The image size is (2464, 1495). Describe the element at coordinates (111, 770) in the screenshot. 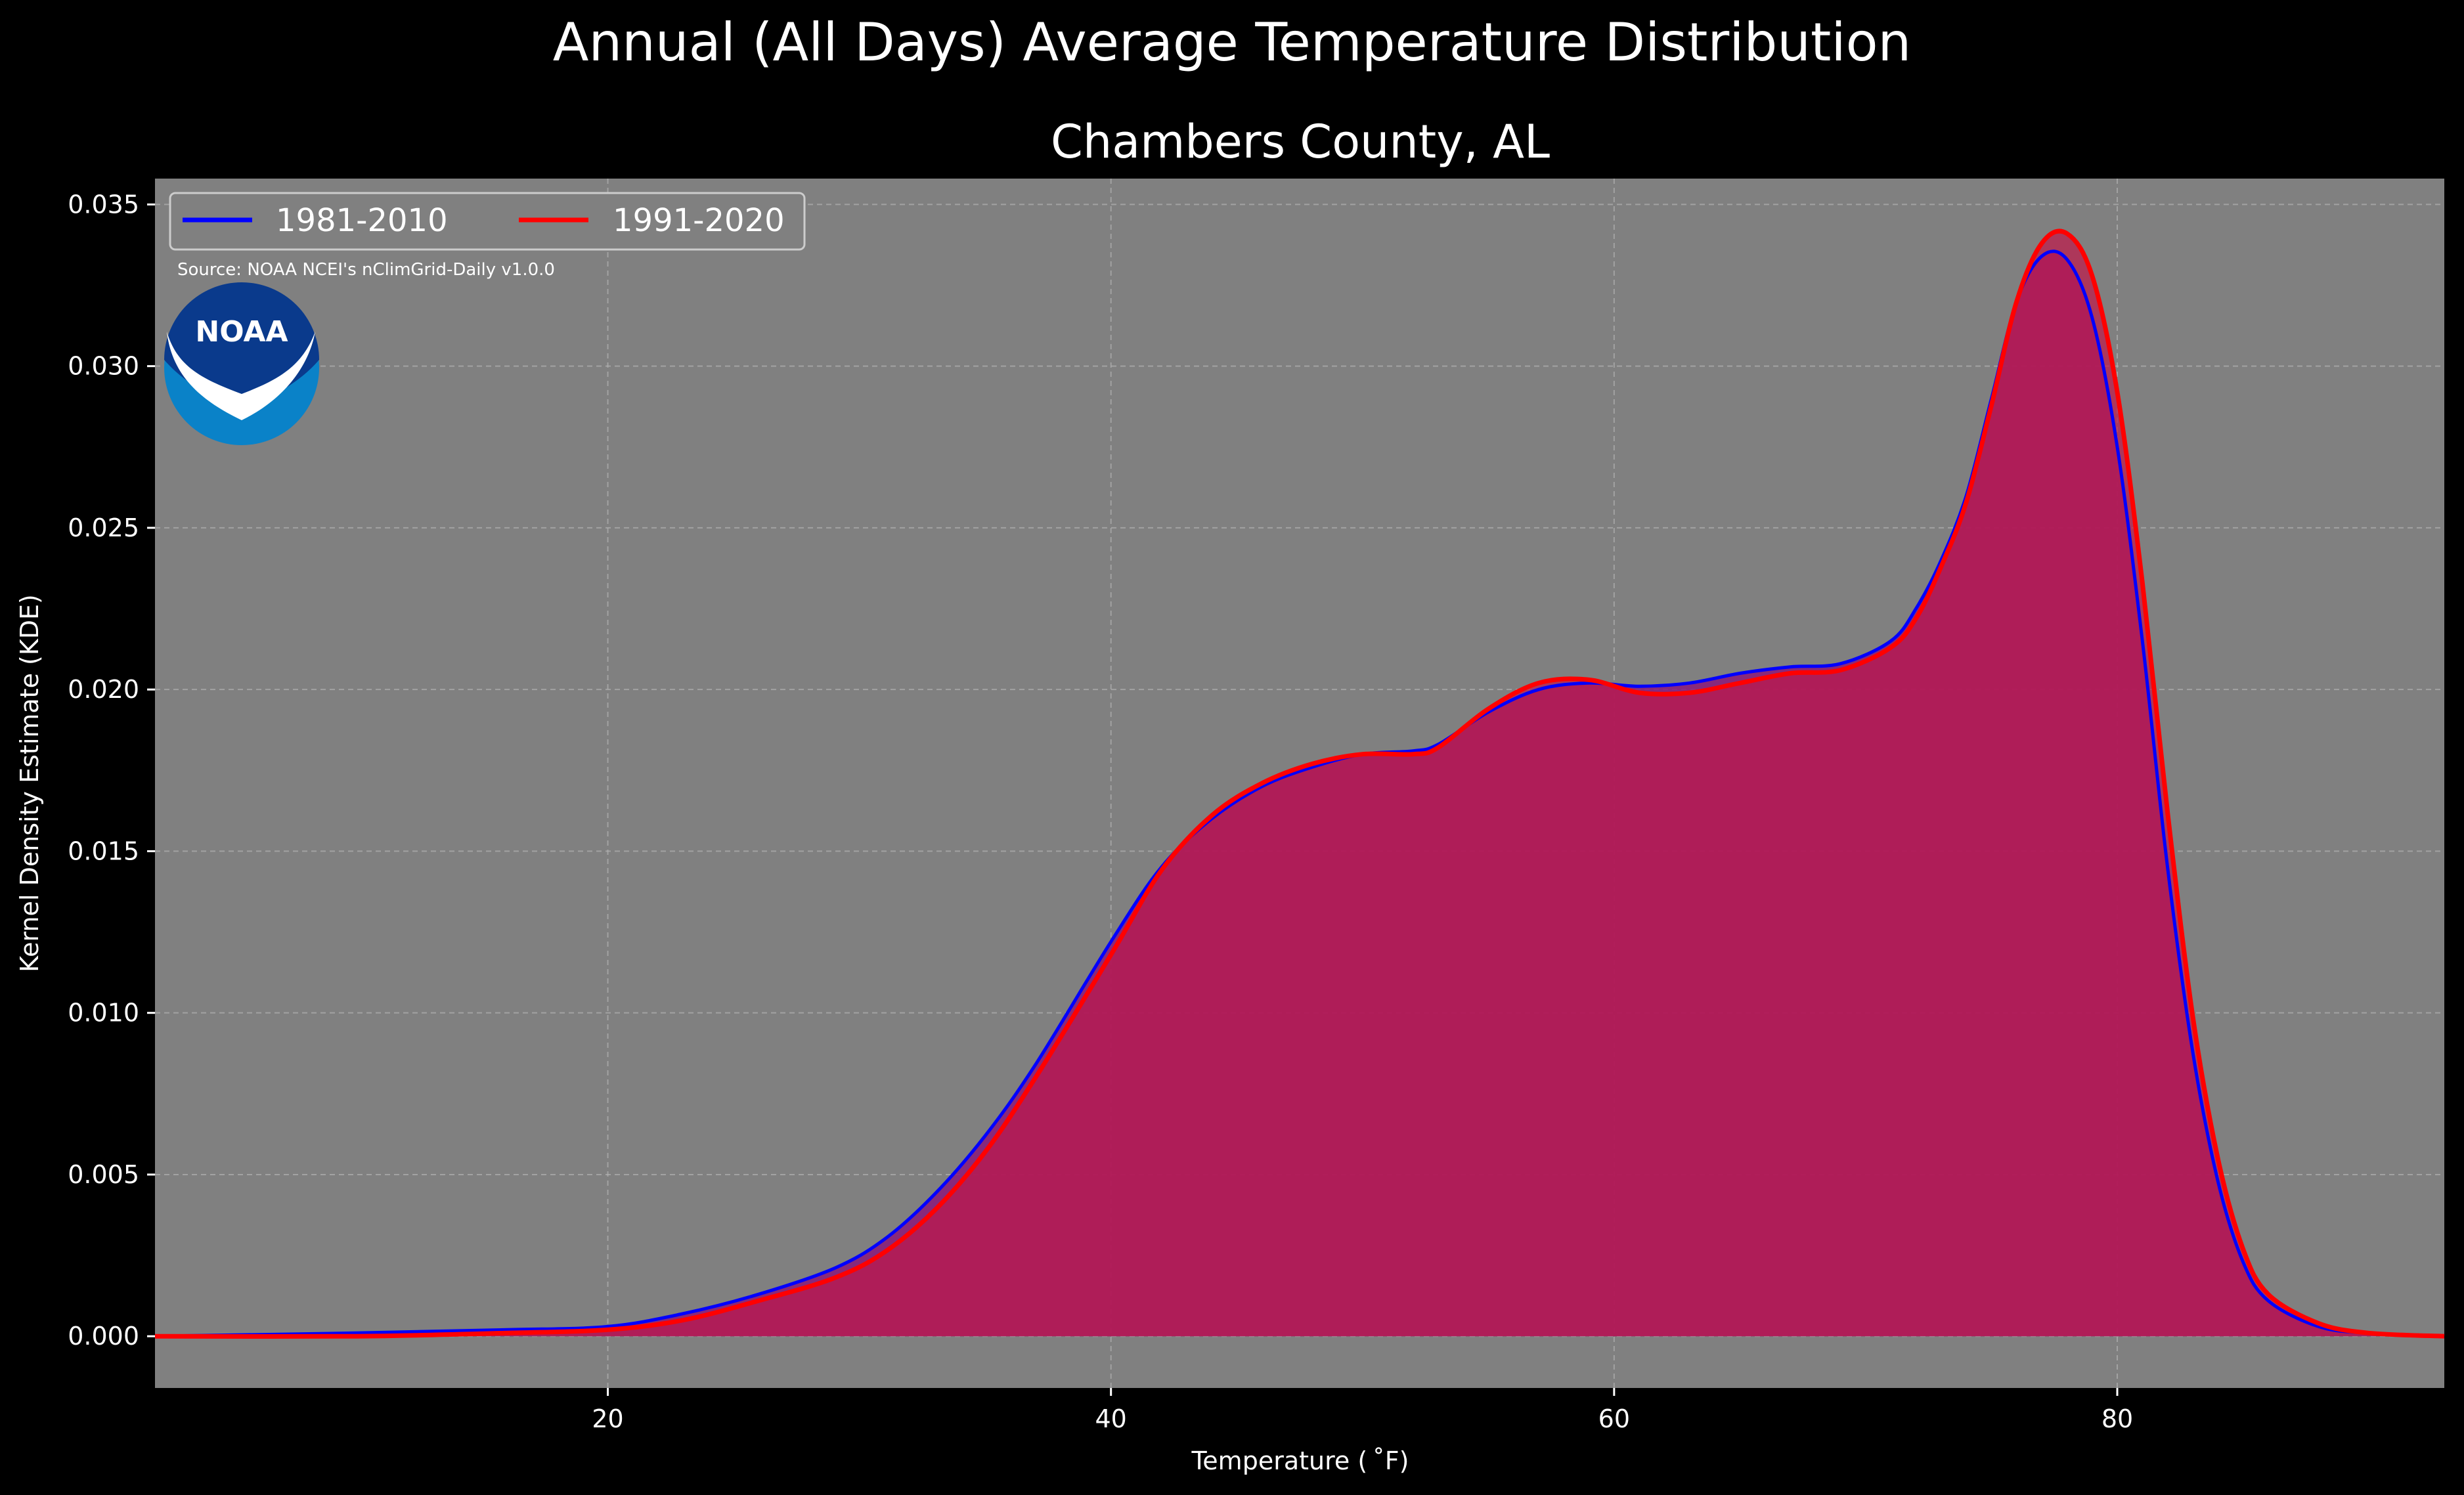

I see `y-axis: 0.000 0.005 0.010 0.015 0.020 0.025 0.030 0.035` at that location.